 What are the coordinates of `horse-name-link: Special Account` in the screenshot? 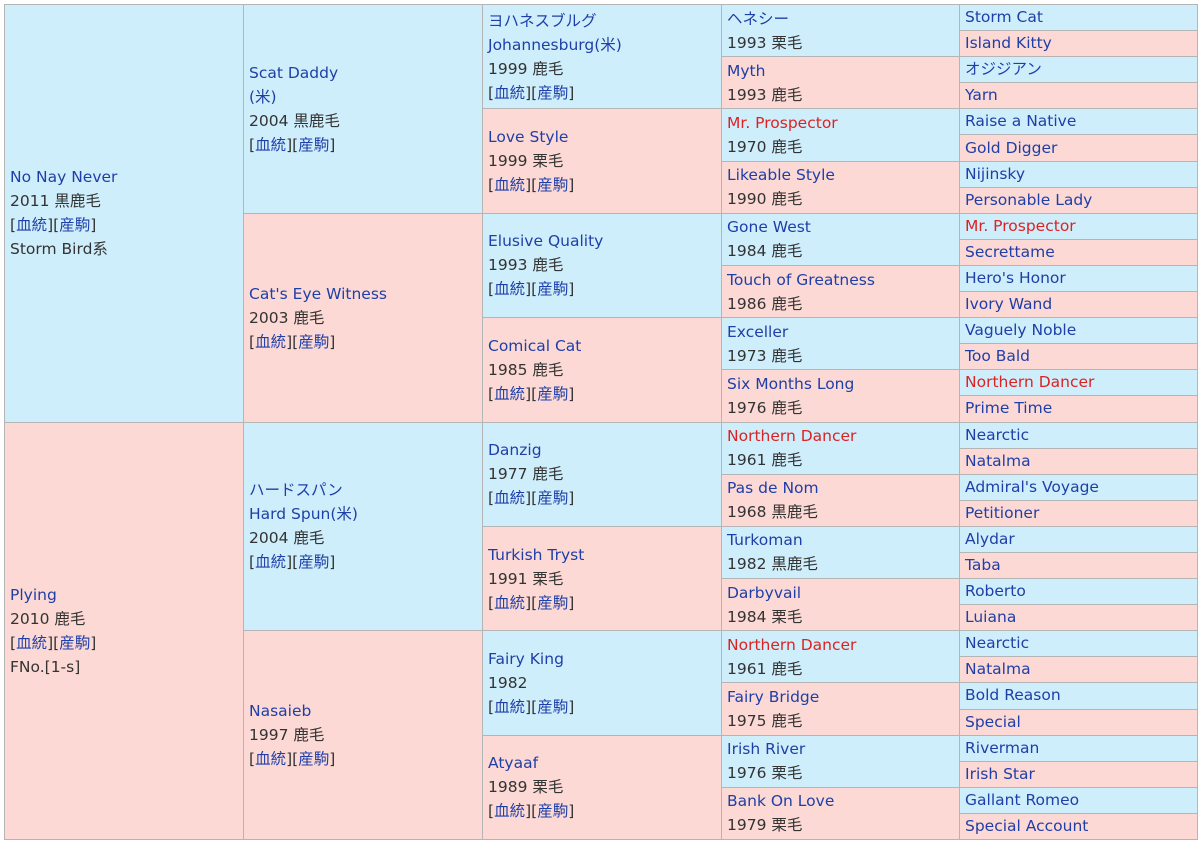 It's located at (1027, 825).